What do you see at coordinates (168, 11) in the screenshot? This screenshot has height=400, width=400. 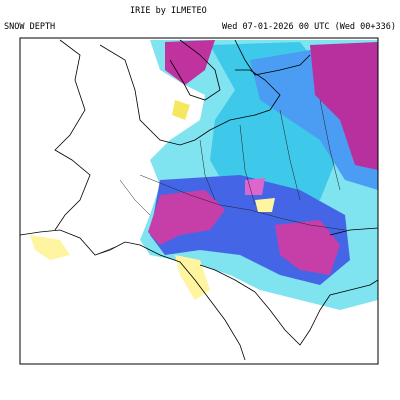 I see `brand-title: IRIE by ILMETEO` at bounding box center [168, 11].